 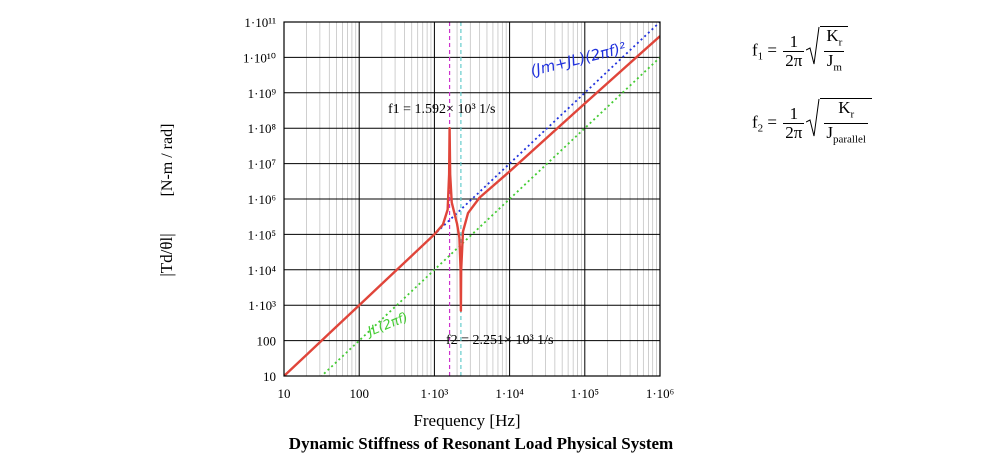 I want to click on y-tick-label: 10, so click(x=269, y=376).